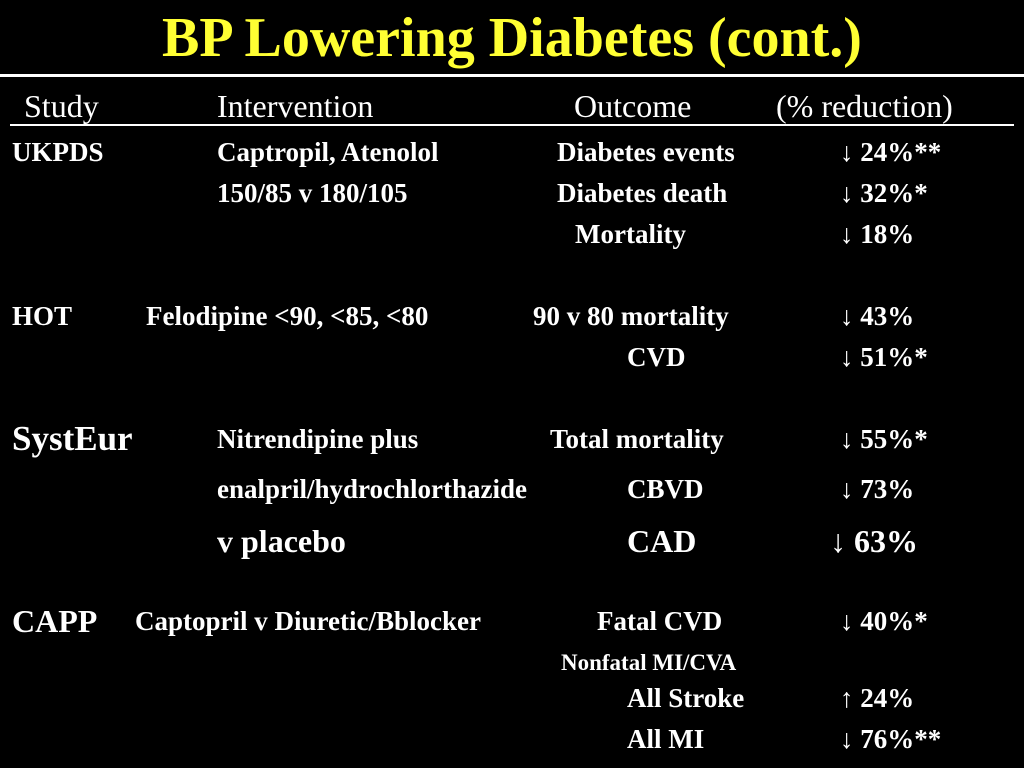  Describe the element at coordinates (864, 106) in the screenshot. I see `header-reduction: (% reduction)` at that location.